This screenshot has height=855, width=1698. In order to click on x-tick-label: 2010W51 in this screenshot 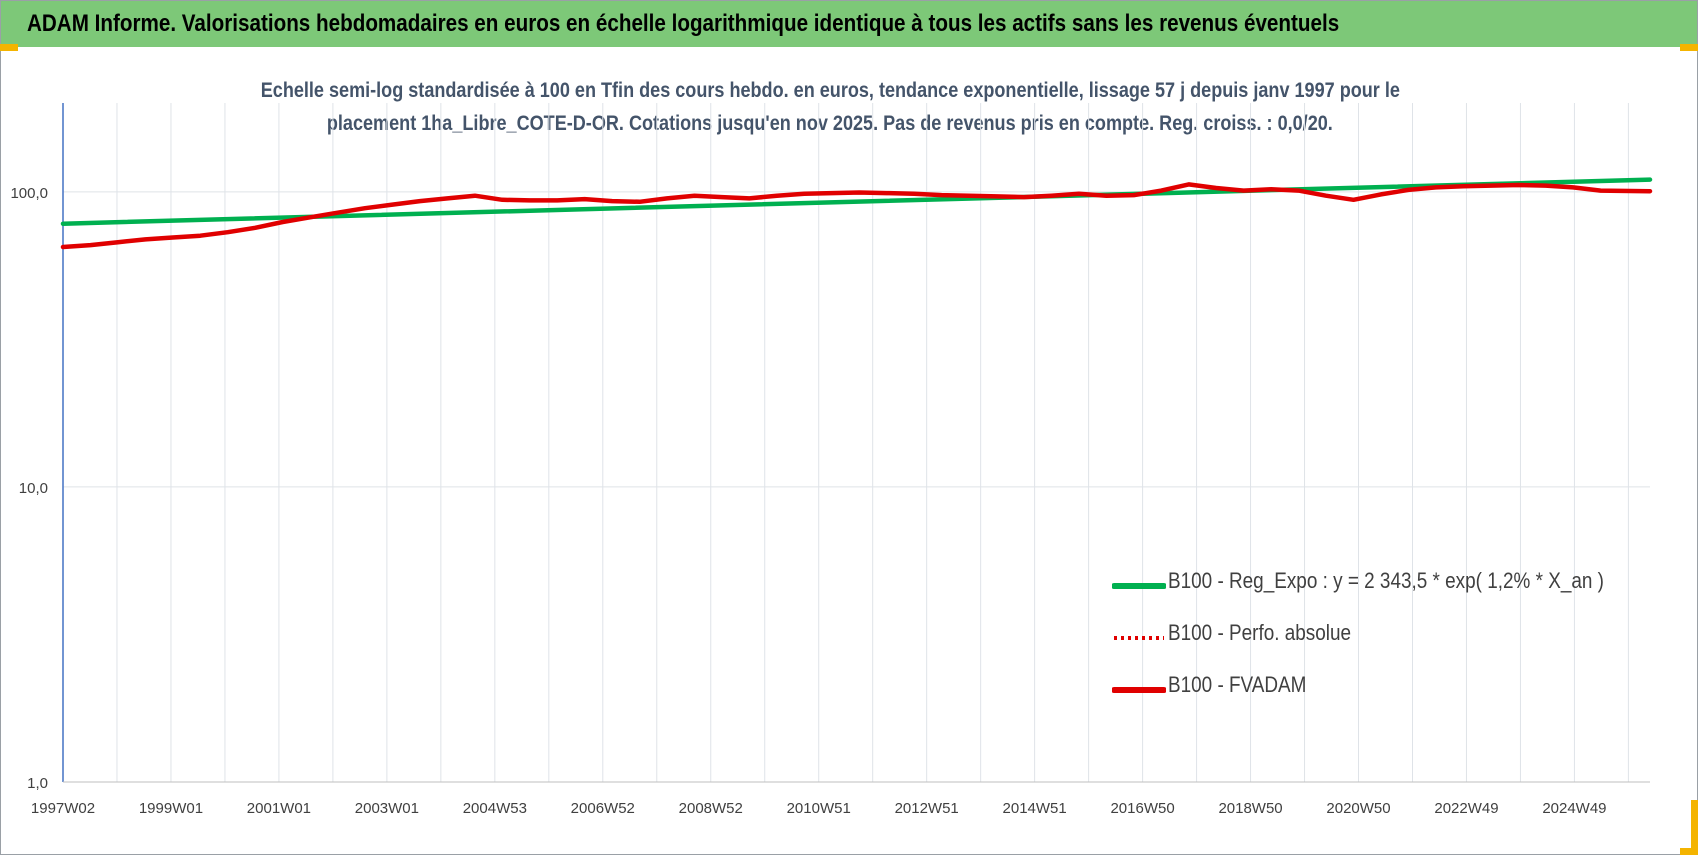, I will do `click(819, 808)`.